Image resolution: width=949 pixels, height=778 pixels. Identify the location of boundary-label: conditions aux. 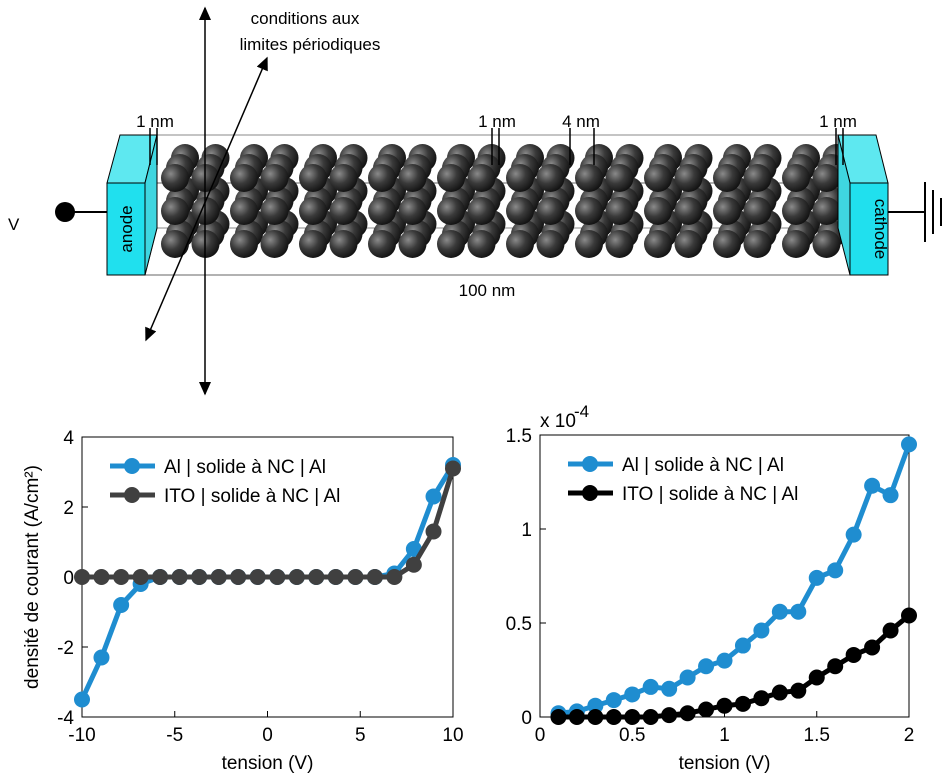
(305, 18).